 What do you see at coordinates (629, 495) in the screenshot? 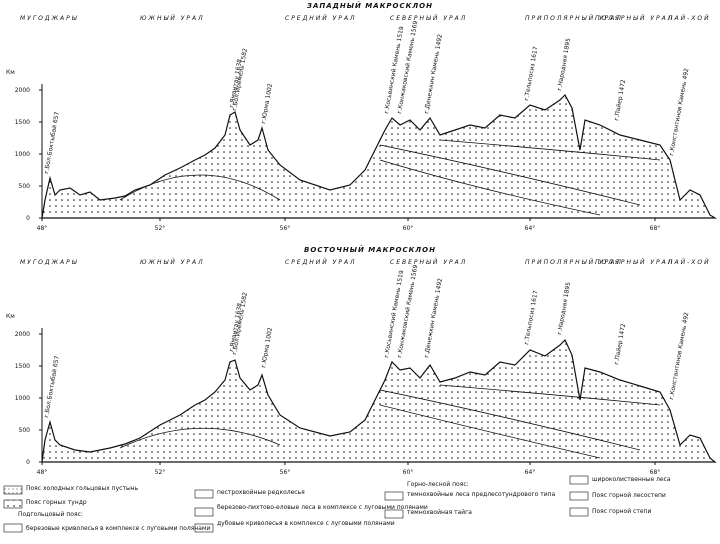
I see `legend-label: Пояс горной лесостепи` at bounding box center [629, 495].